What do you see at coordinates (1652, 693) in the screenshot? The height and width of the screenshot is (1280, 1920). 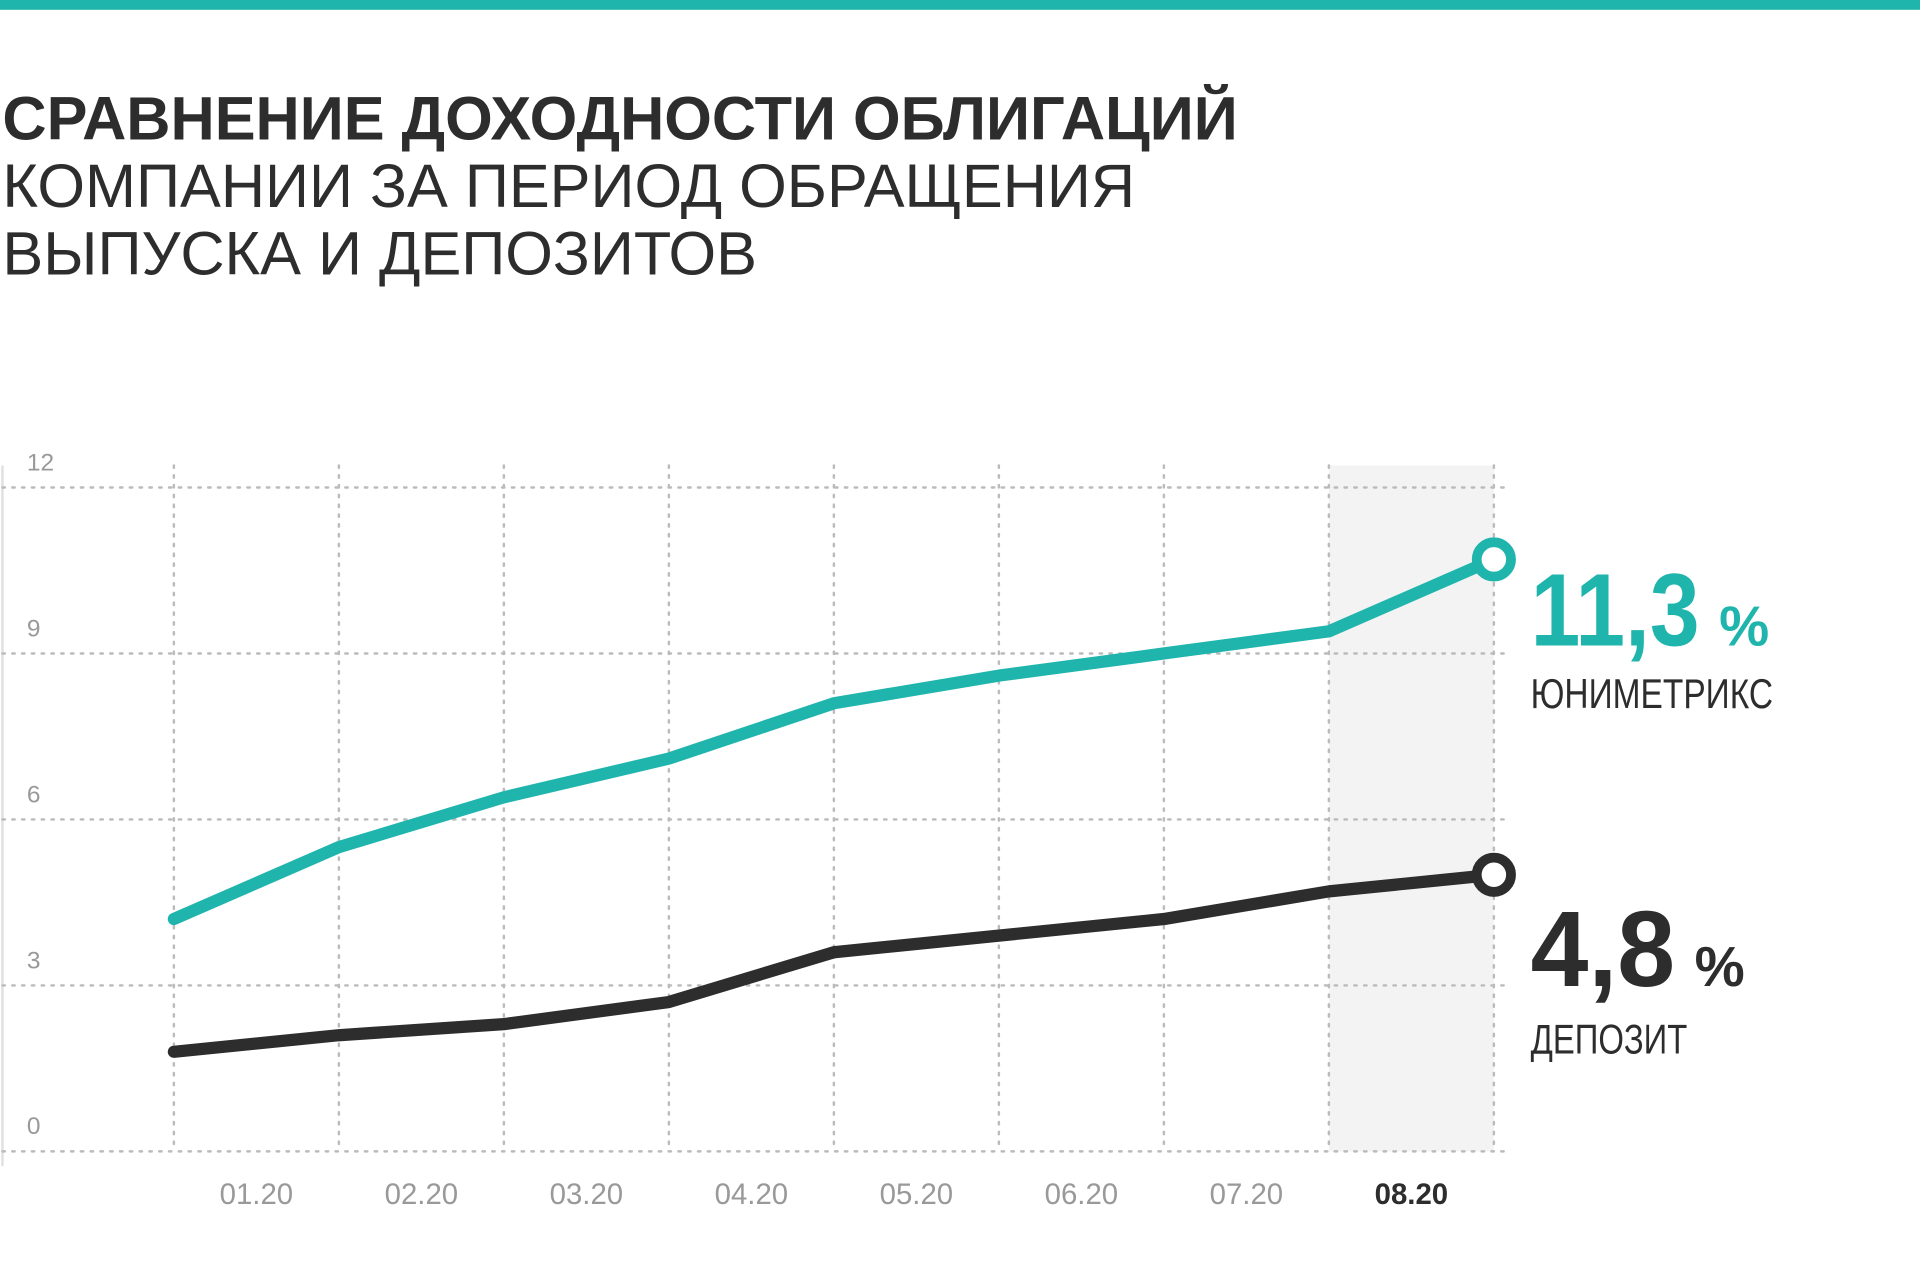 I see `series-label: ЮНИМЕТРИКС` at bounding box center [1652, 693].